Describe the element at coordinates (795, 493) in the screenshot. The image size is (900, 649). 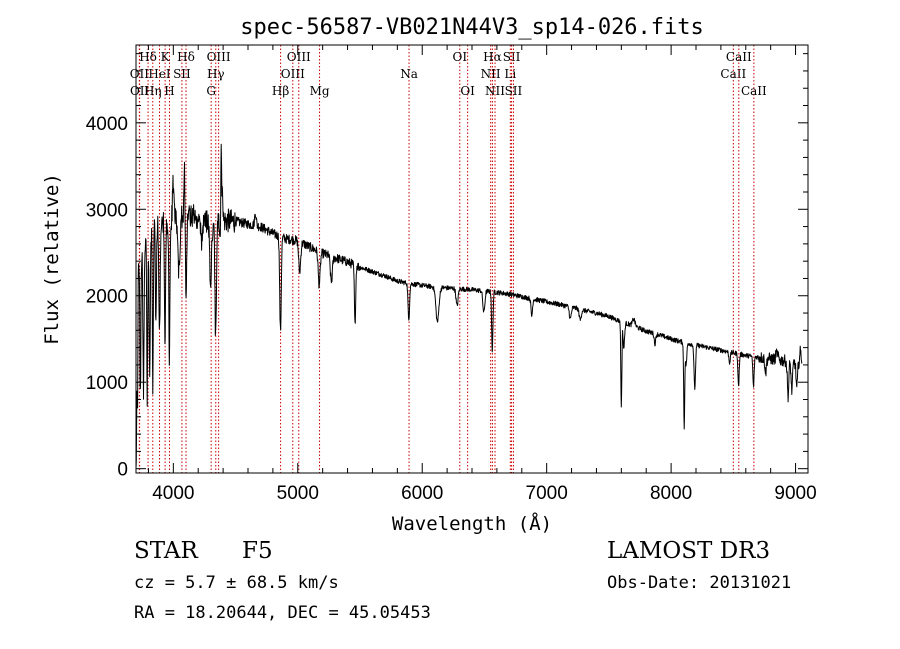
I see `x-tick-label: 9000` at that location.